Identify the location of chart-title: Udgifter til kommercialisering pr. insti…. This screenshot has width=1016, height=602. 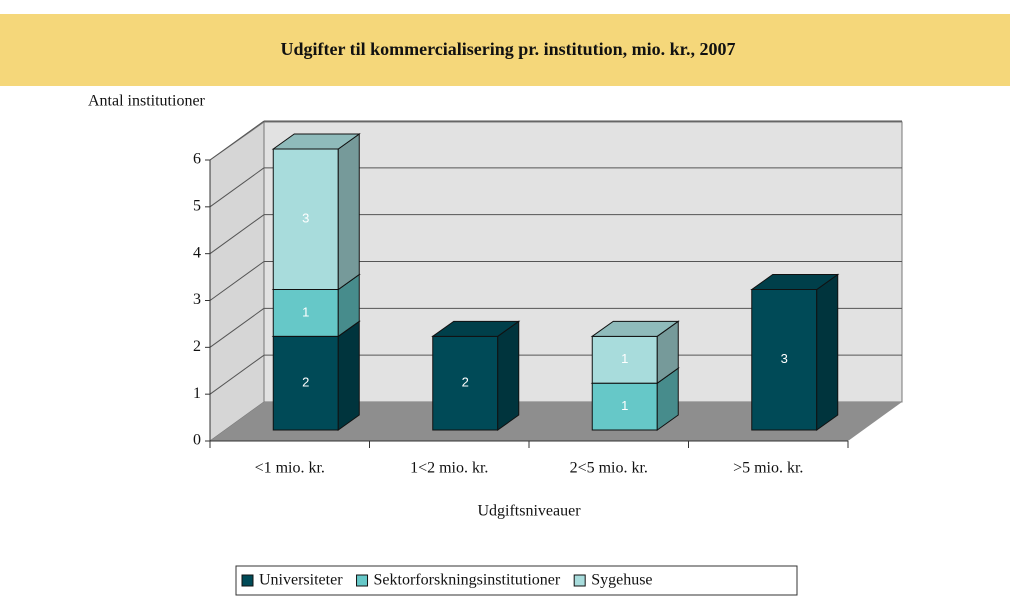
(507, 49).